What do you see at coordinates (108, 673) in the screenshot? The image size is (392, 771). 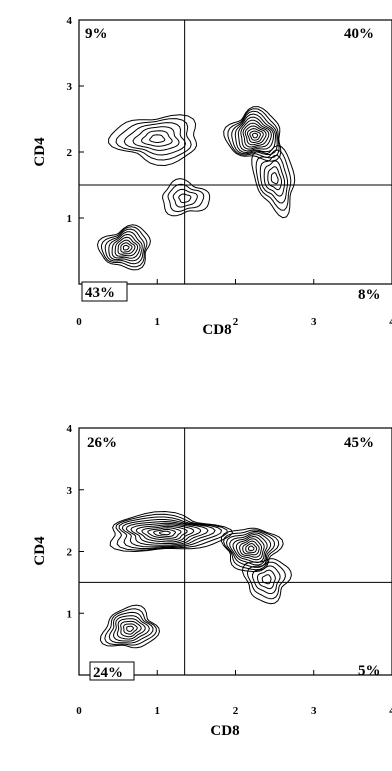 I see `quadrant-bottom-left-label: 24%` at bounding box center [108, 673].